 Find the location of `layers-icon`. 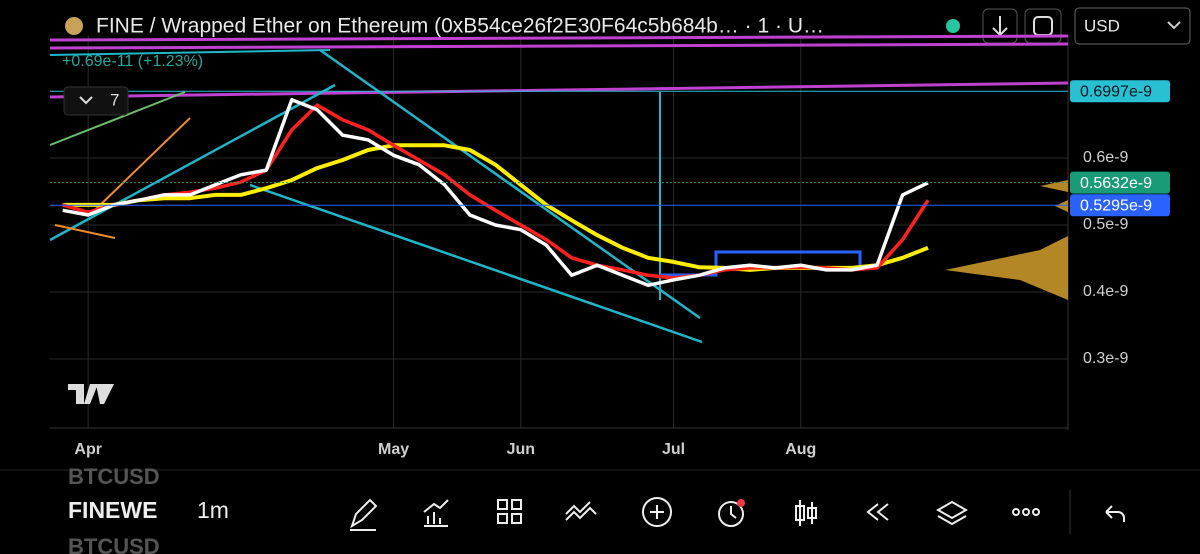

layers-icon is located at coordinates (952, 513).